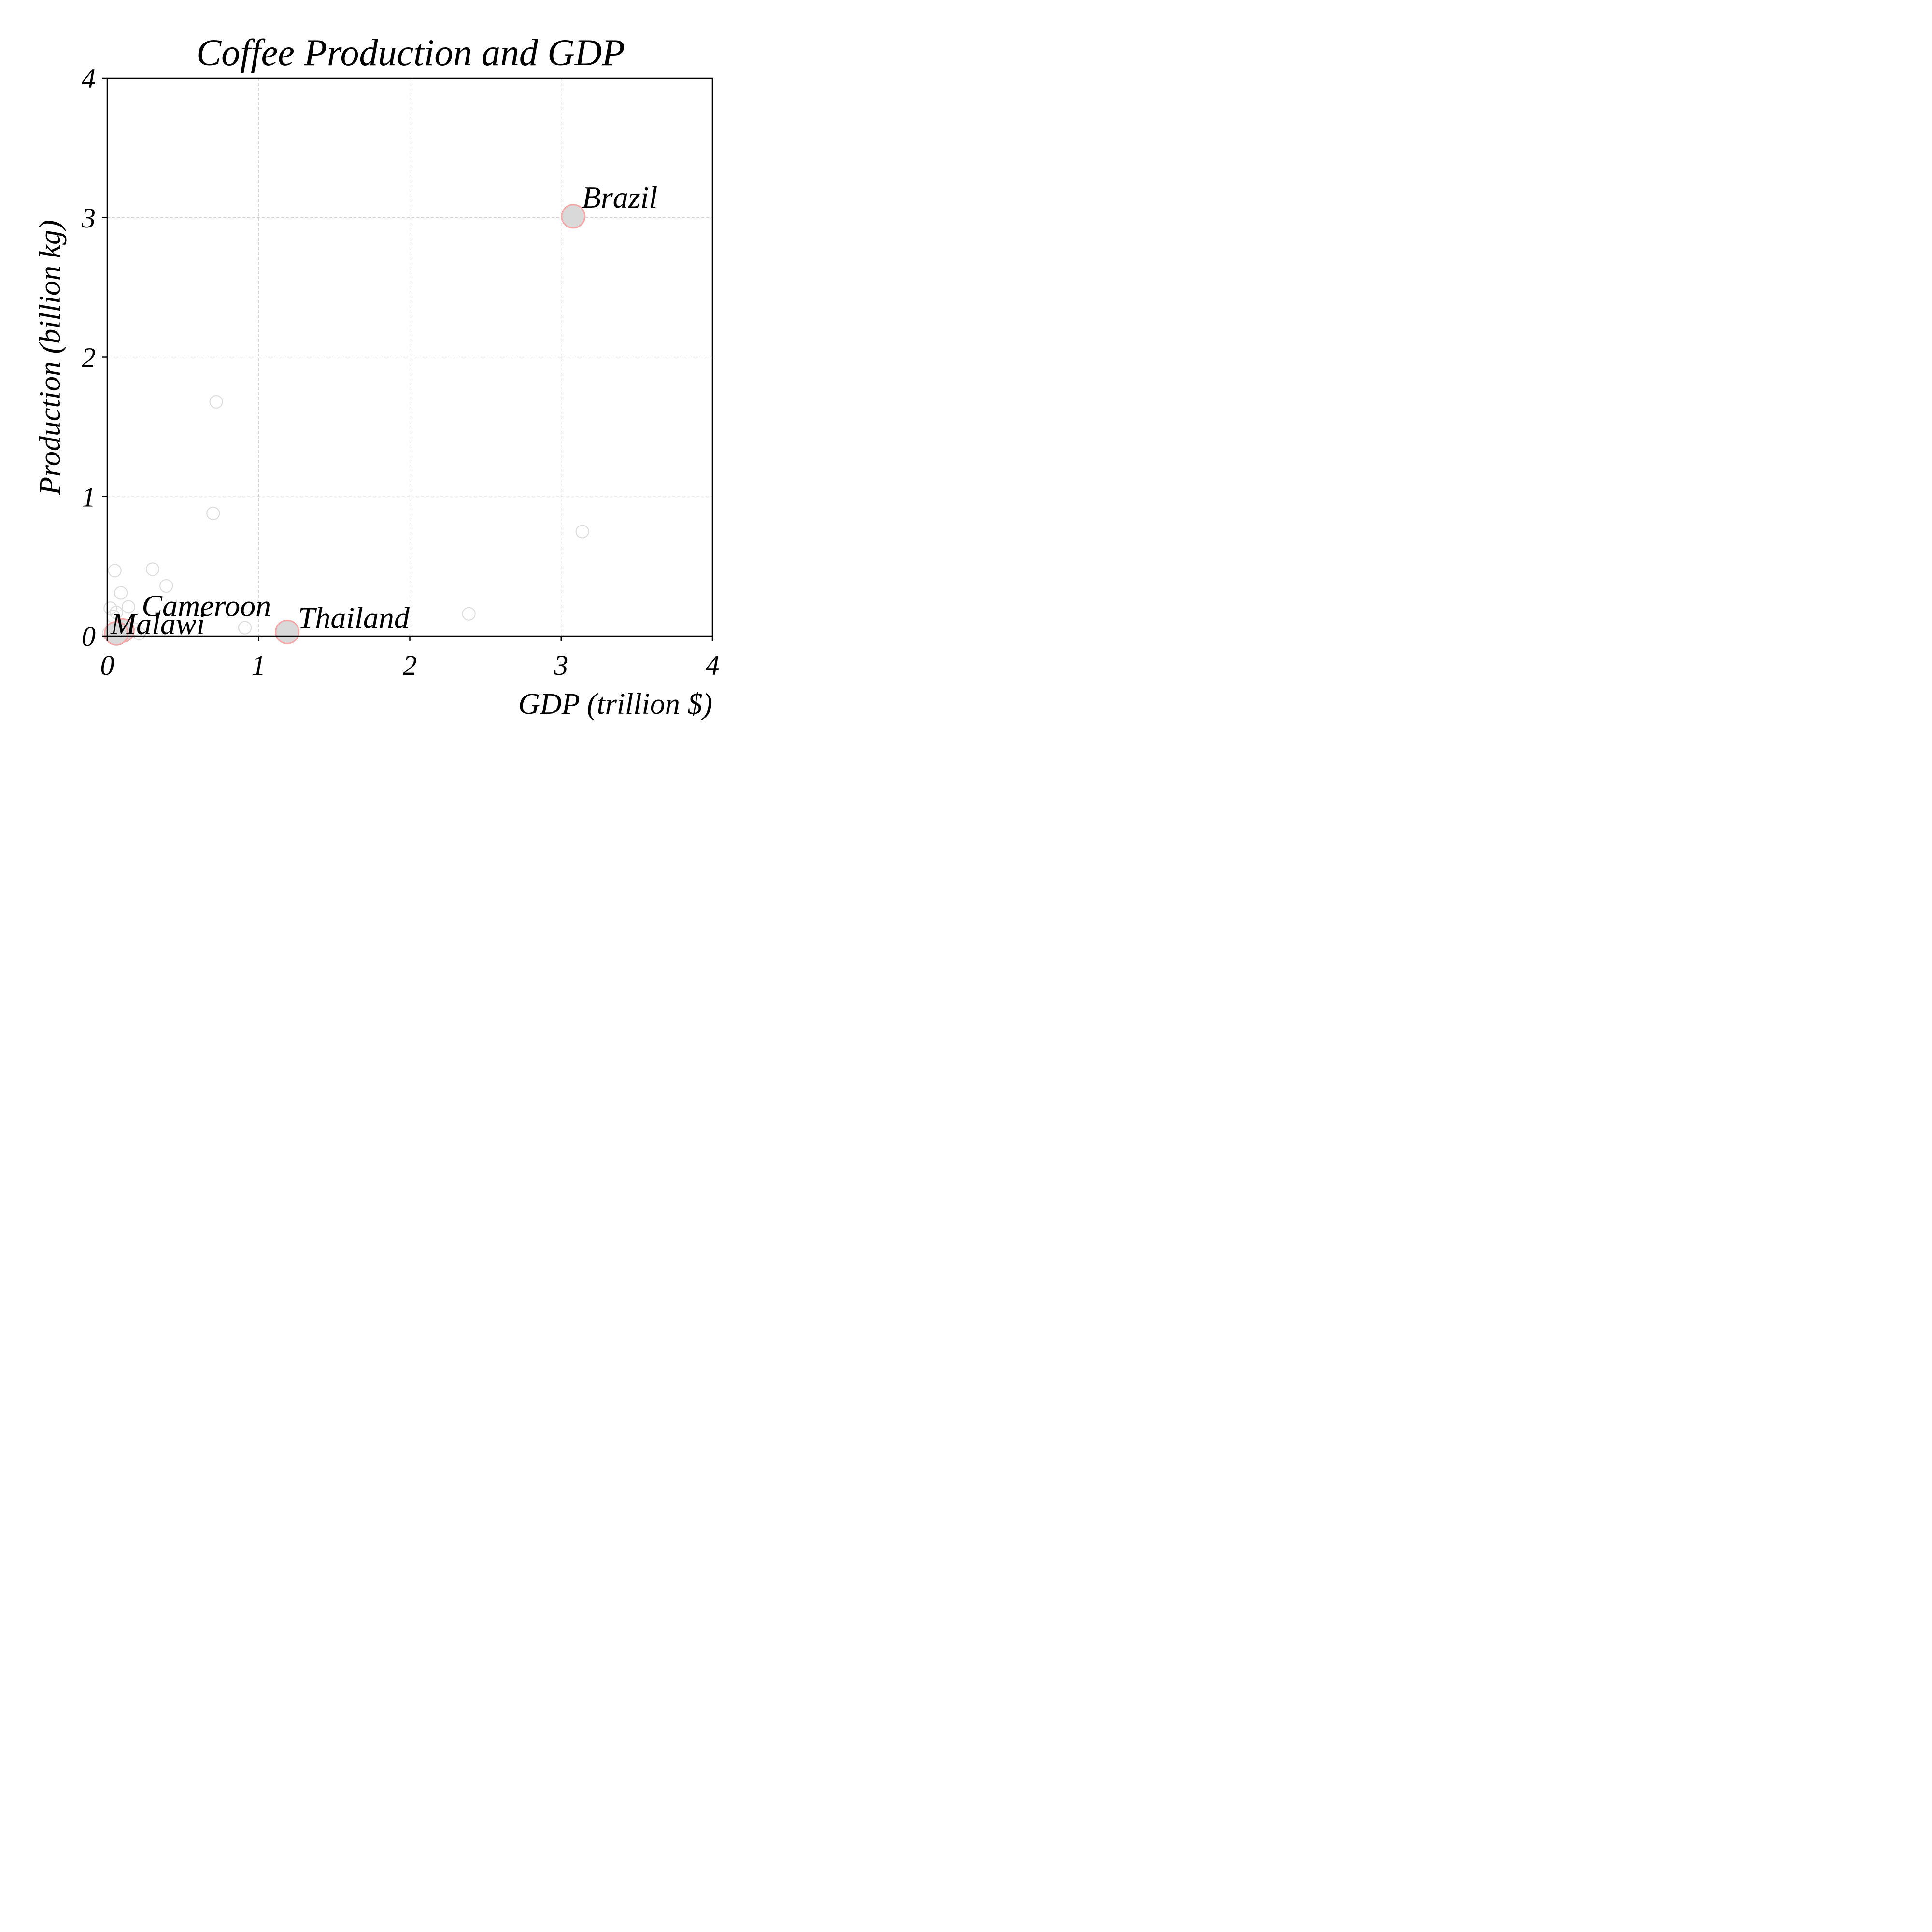 Image resolution: width=1932 pixels, height=1932 pixels. I want to click on y-tick-label: 3, so click(88, 218).